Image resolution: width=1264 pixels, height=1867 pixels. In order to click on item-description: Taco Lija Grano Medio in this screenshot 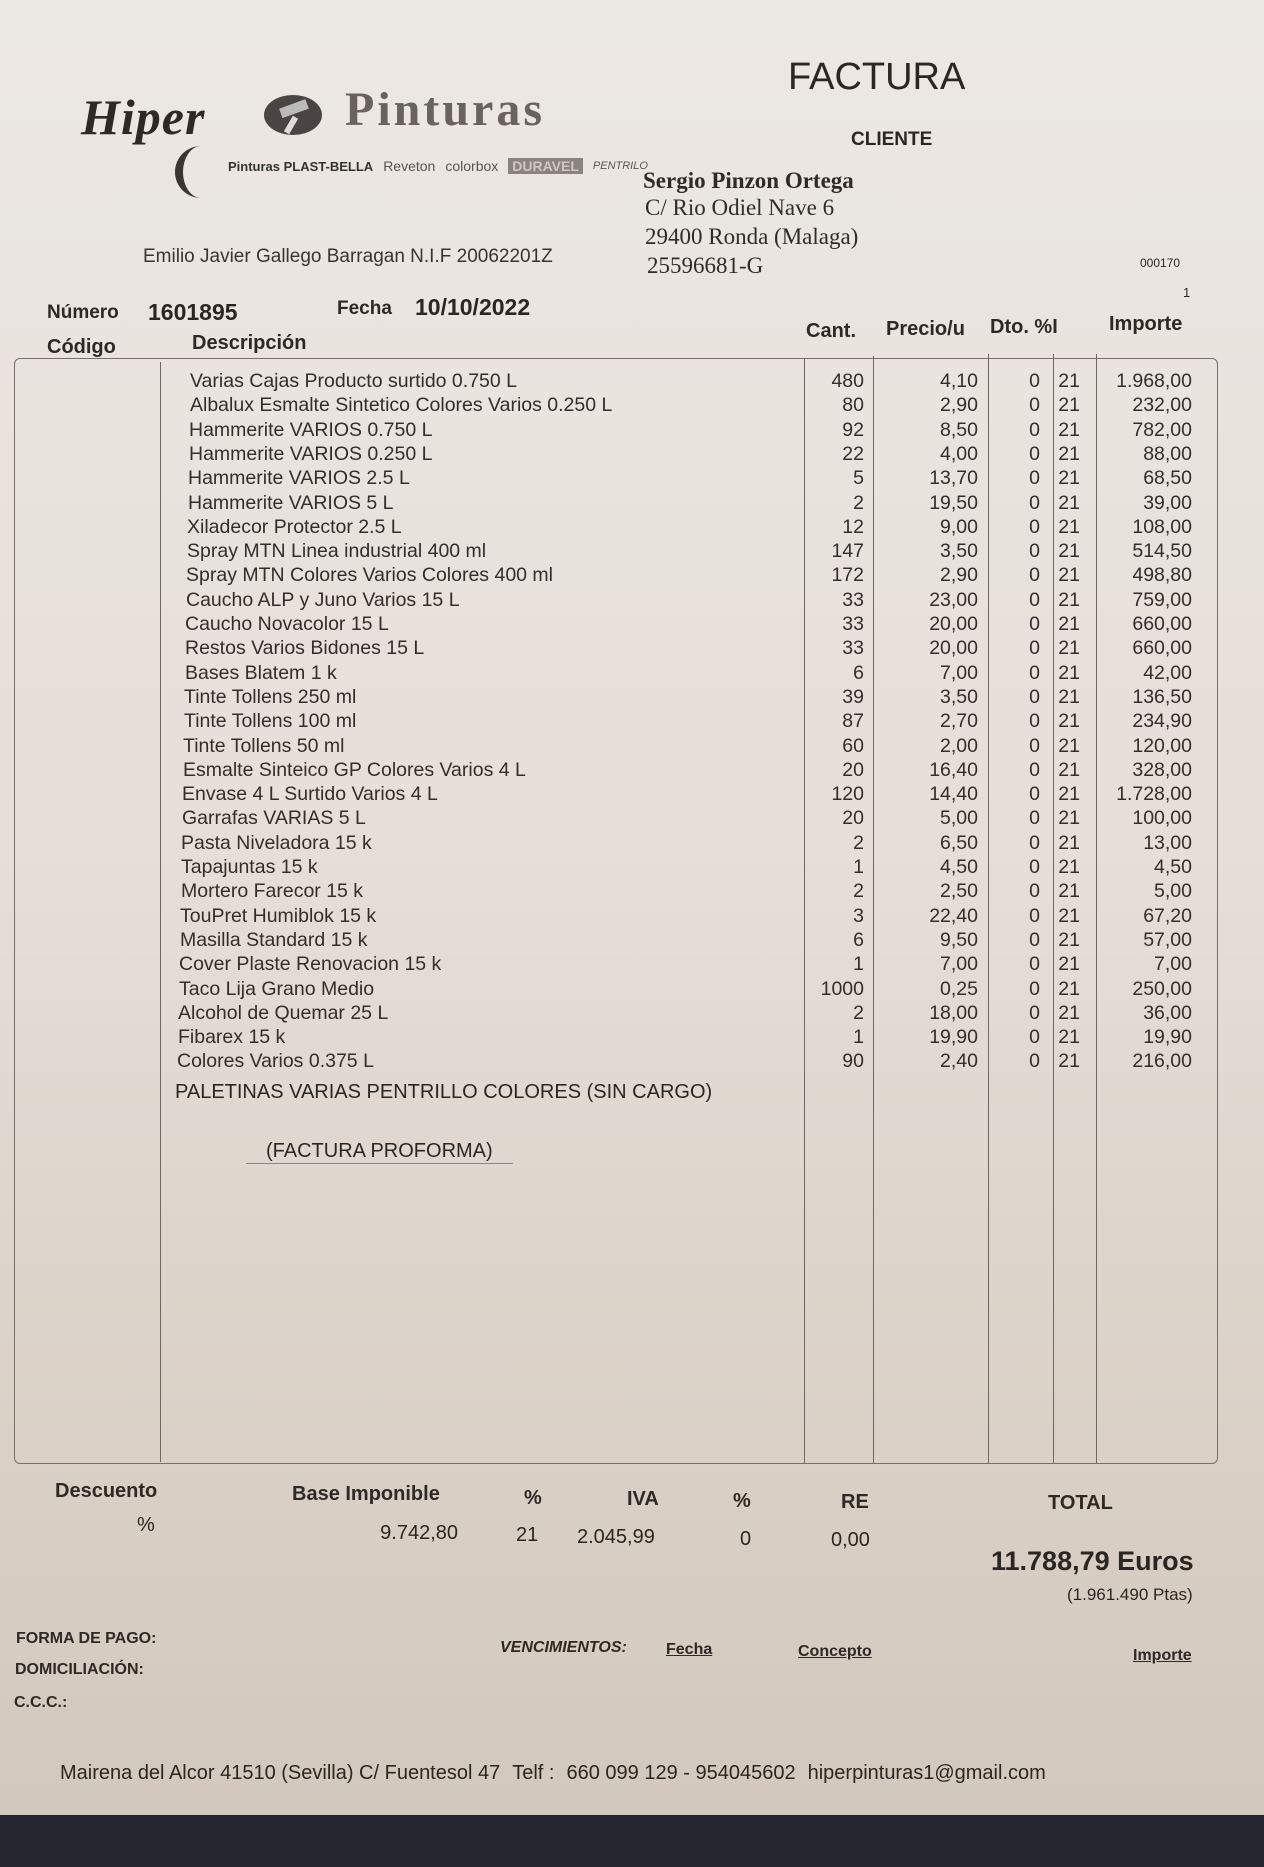, I will do `click(277, 988)`.